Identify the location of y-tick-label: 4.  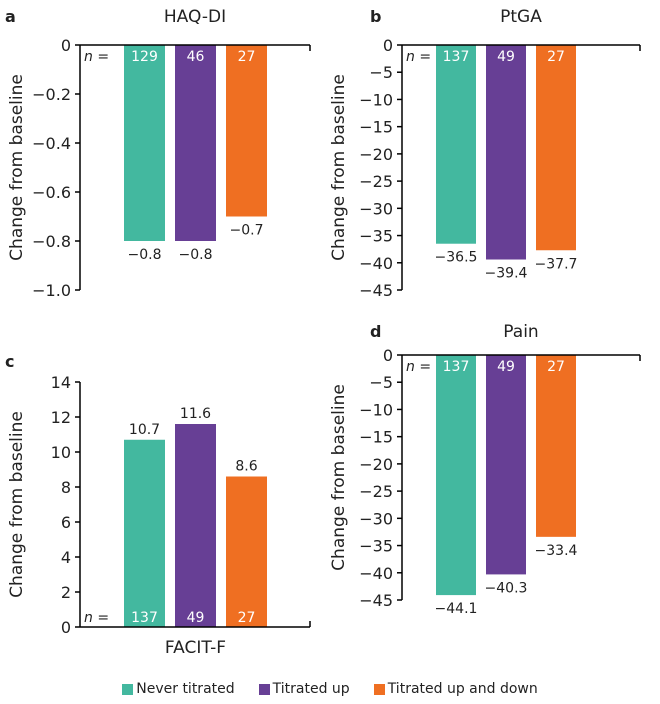
(66, 557).